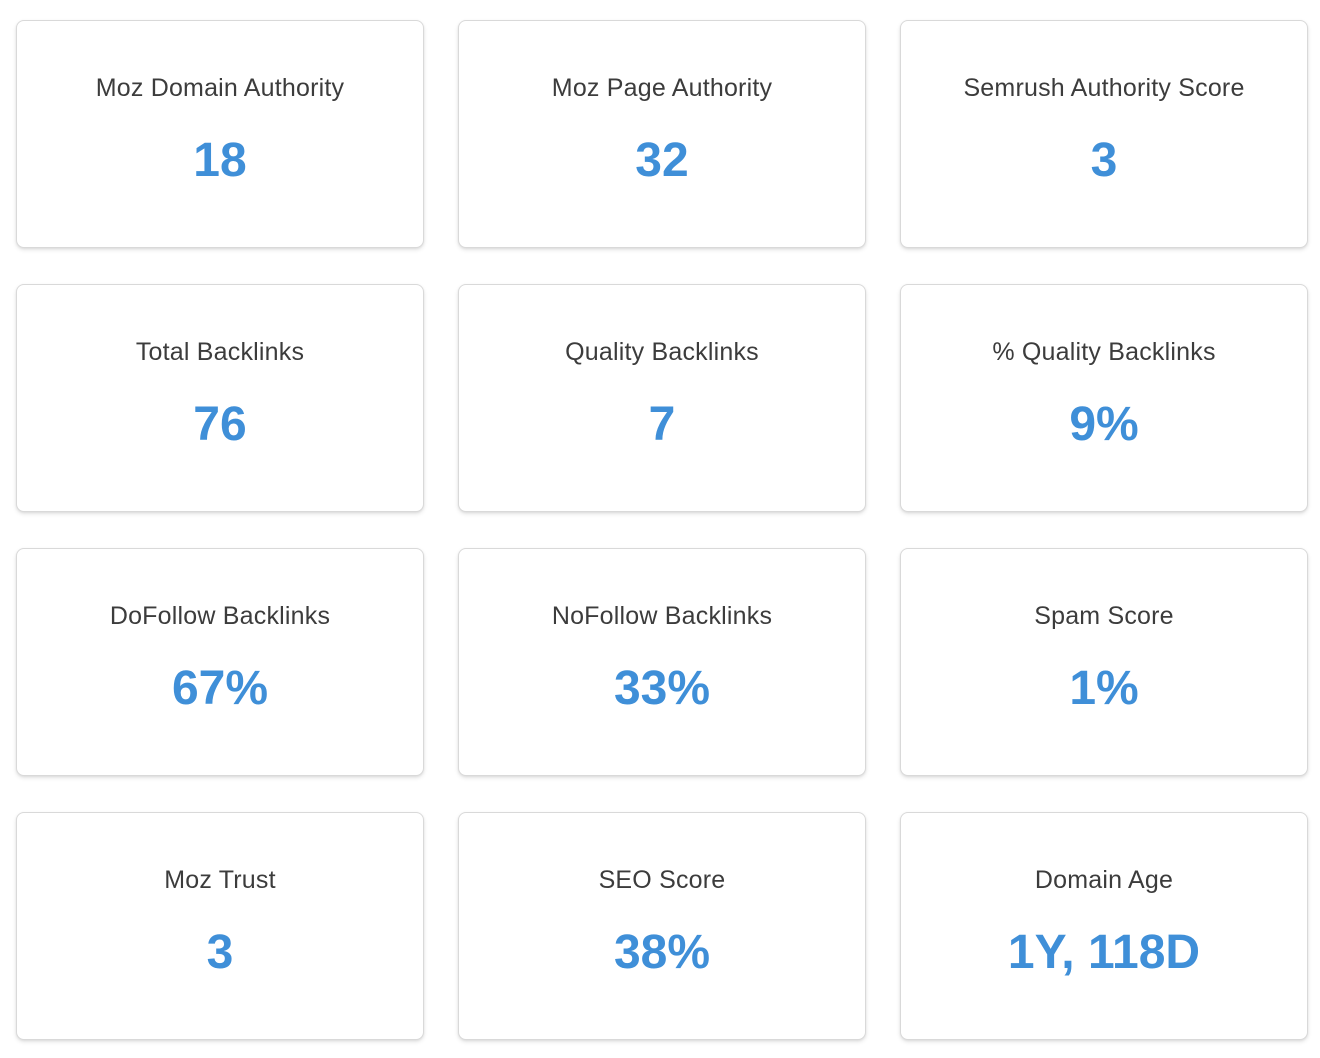 The height and width of the screenshot is (1058, 1320). I want to click on metric-value: 32, so click(662, 160).